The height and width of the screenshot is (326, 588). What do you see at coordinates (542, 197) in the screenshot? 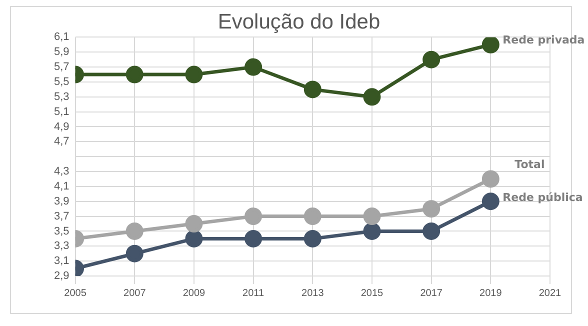
I see `series-label: Rede pública` at bounding box center [542, 197].